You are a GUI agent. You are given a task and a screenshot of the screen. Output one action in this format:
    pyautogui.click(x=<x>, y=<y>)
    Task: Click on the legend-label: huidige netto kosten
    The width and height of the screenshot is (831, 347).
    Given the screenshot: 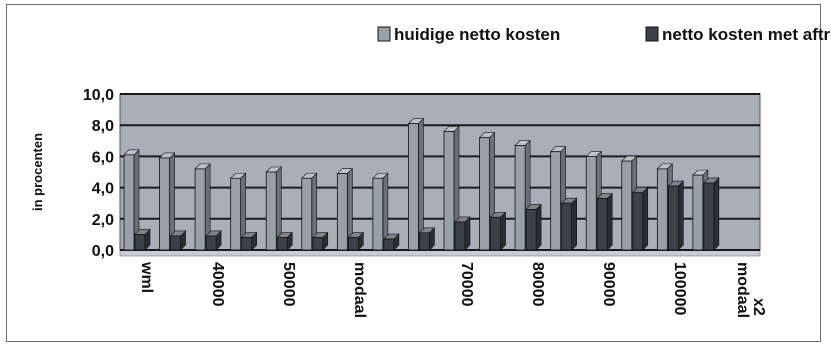 What is the action you would take?
    pyautogui.click(x=477, y=34)
    